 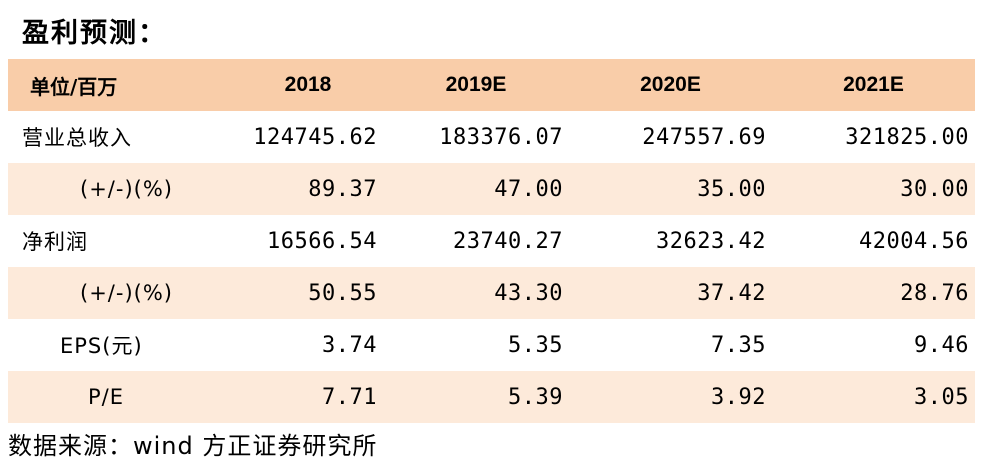 What do you see at coordinates (106, 397) in the screenshot?
I see `row-label-pe: P/E` at bounding box center [106, 397].